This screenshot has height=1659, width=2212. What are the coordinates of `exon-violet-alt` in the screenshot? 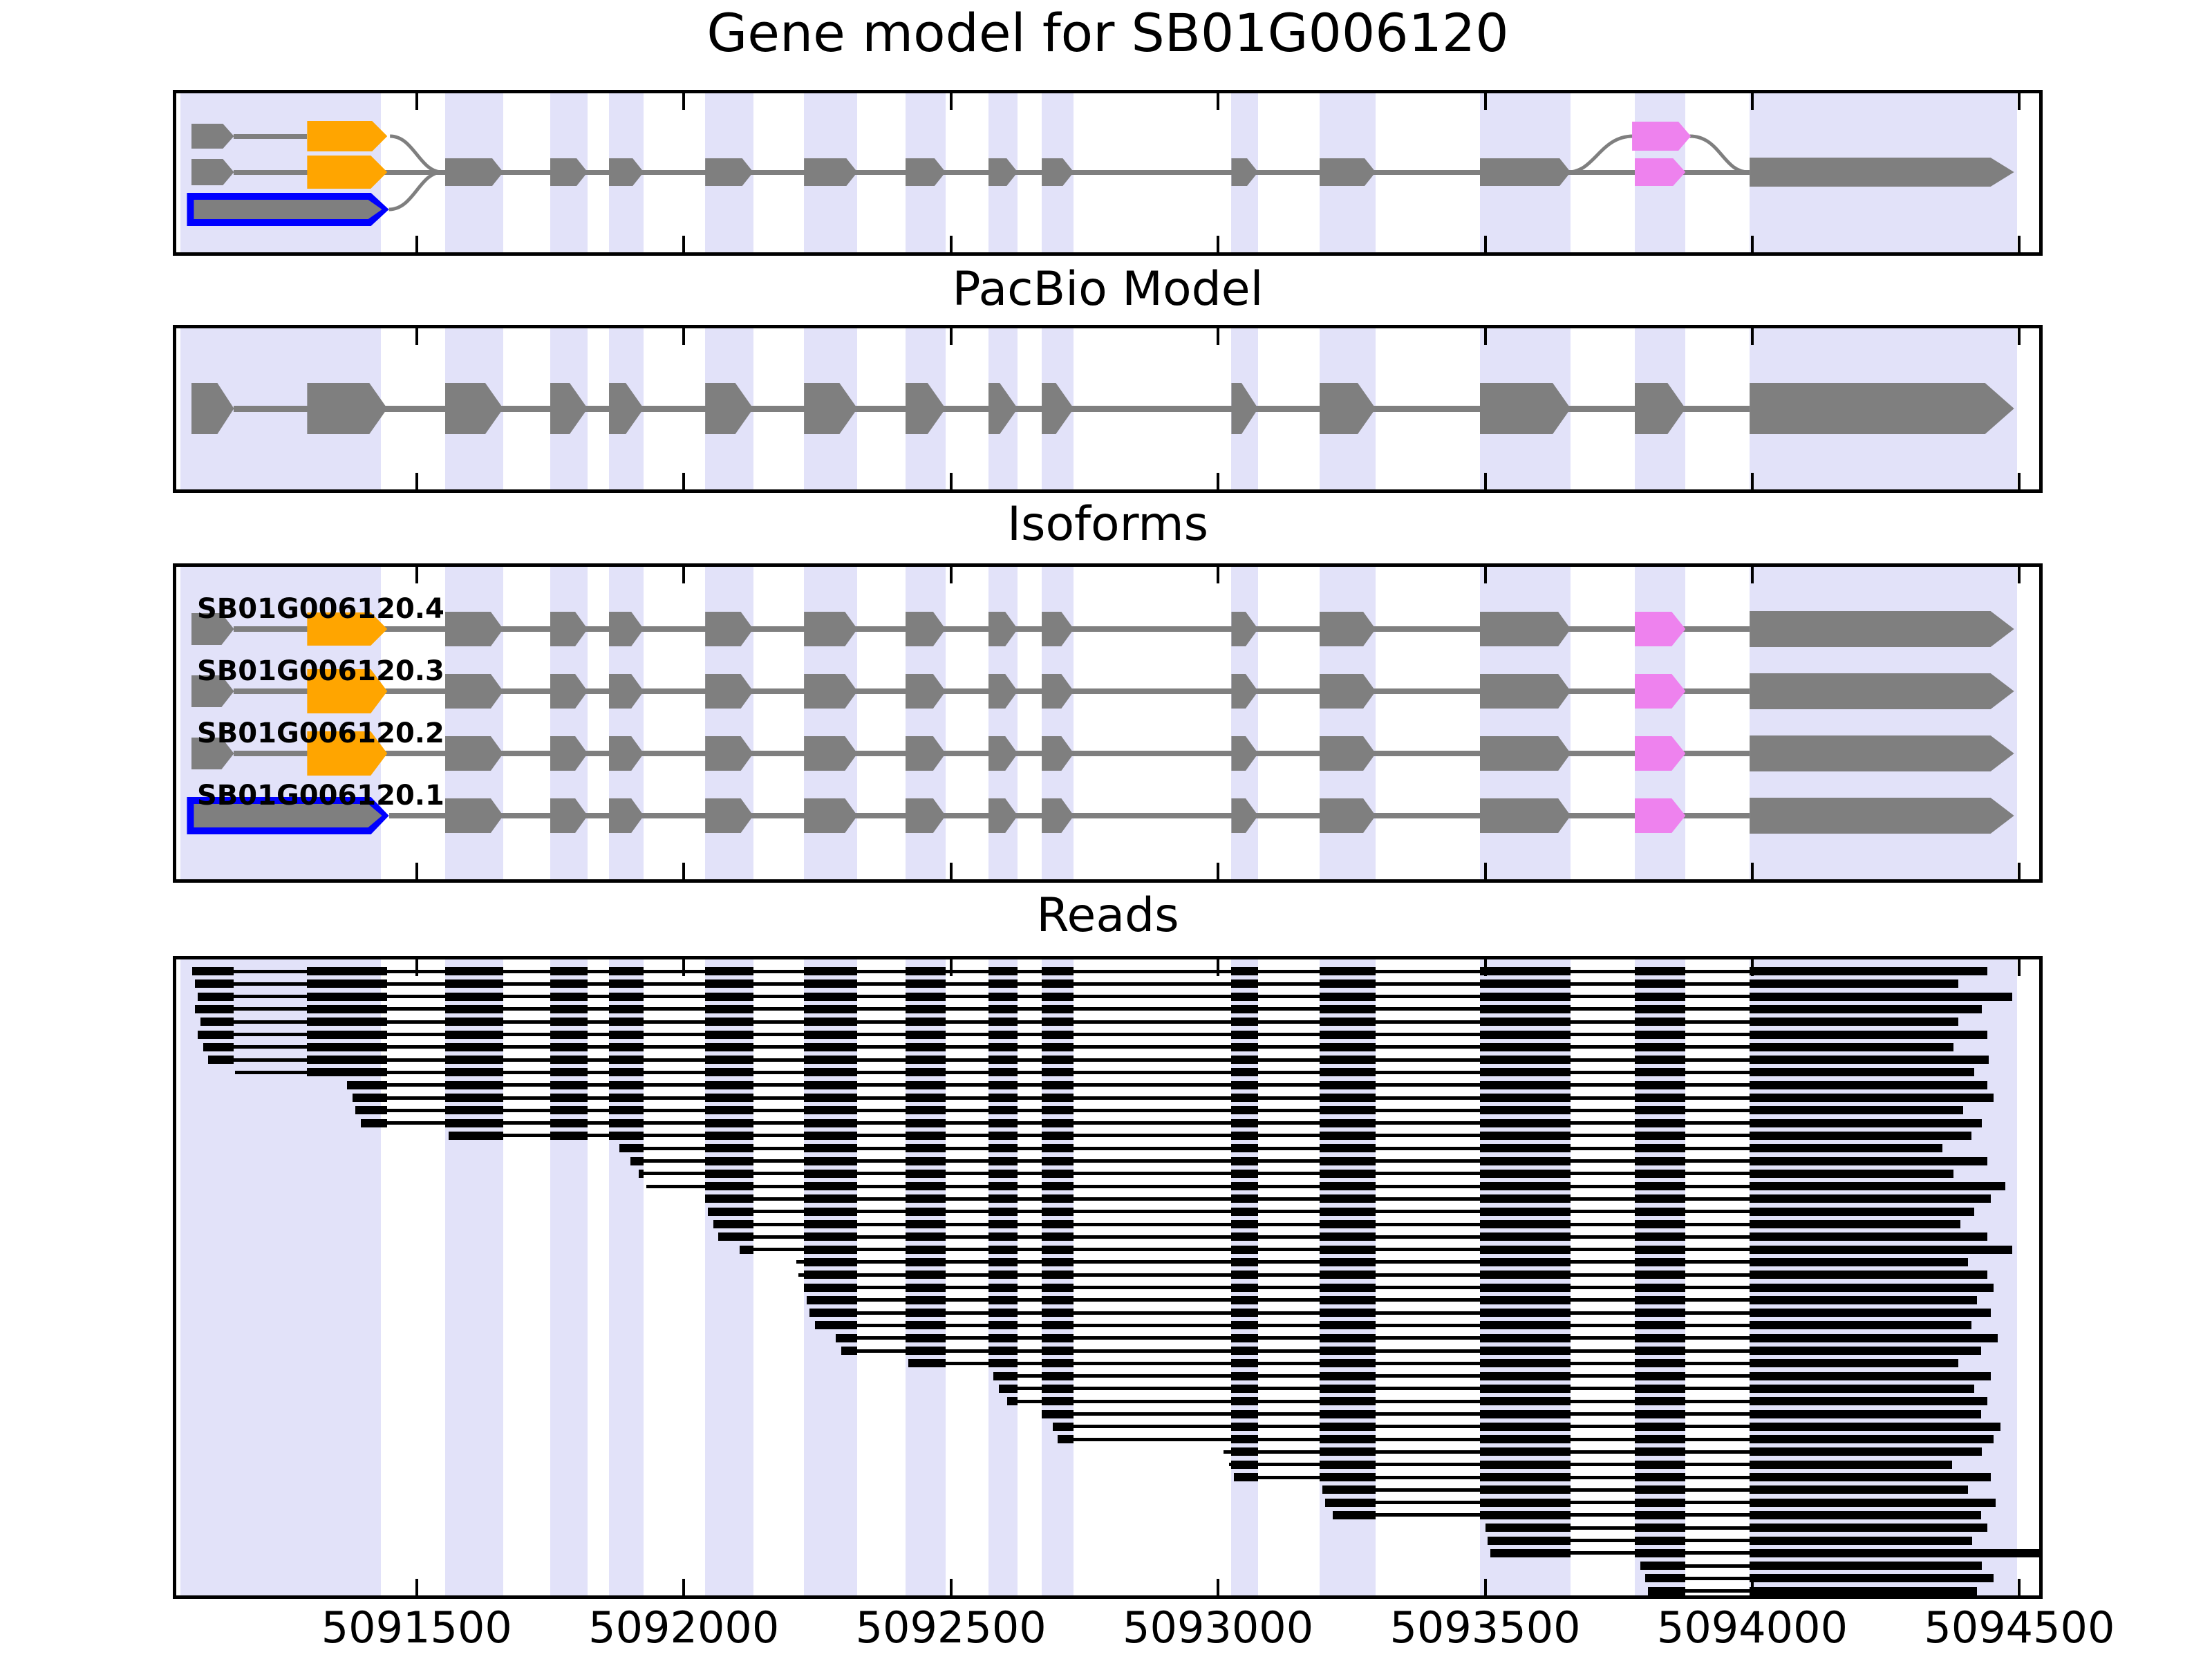 It's located at (1661, 136).